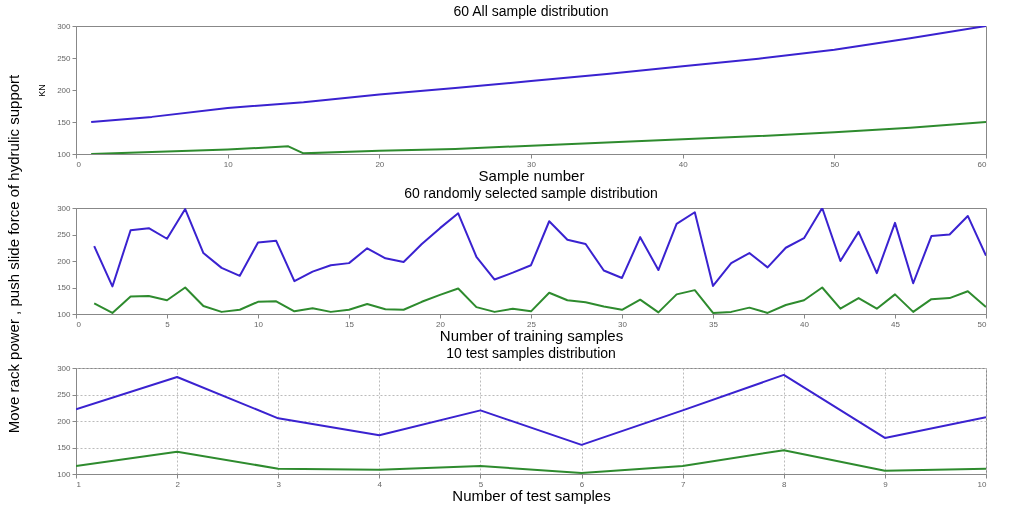 This screenshot has width=1032, height=525. What do you see at coordinates (531, 495) in the screenshot?
I see `x-axis-title: Number of test samples` at bounding box center [531, 495].